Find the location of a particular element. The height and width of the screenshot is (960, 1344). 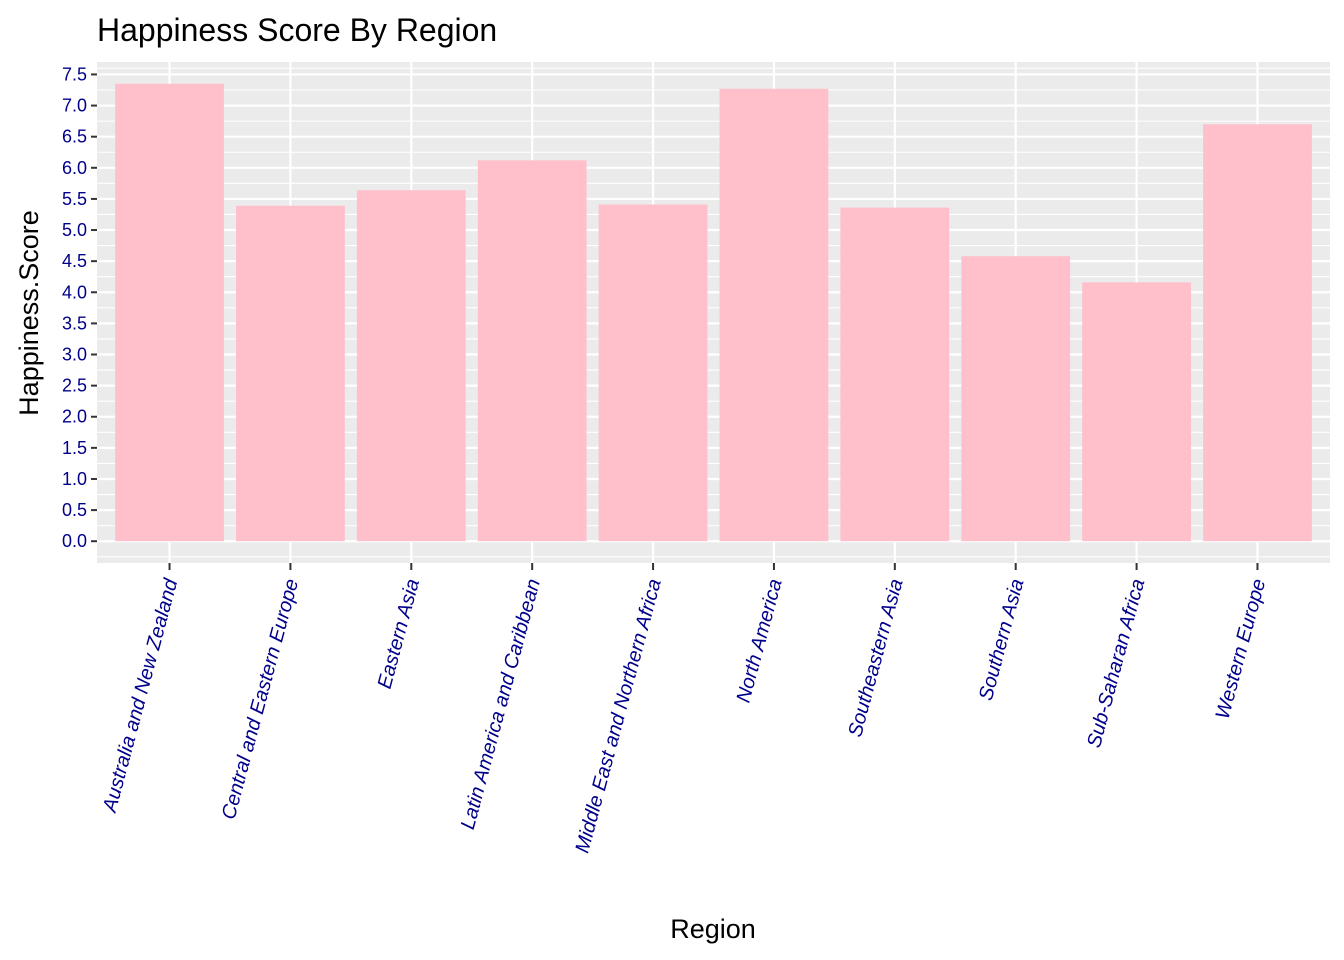

y-tick-label: 5.0 is located at coordinates (74, 230).